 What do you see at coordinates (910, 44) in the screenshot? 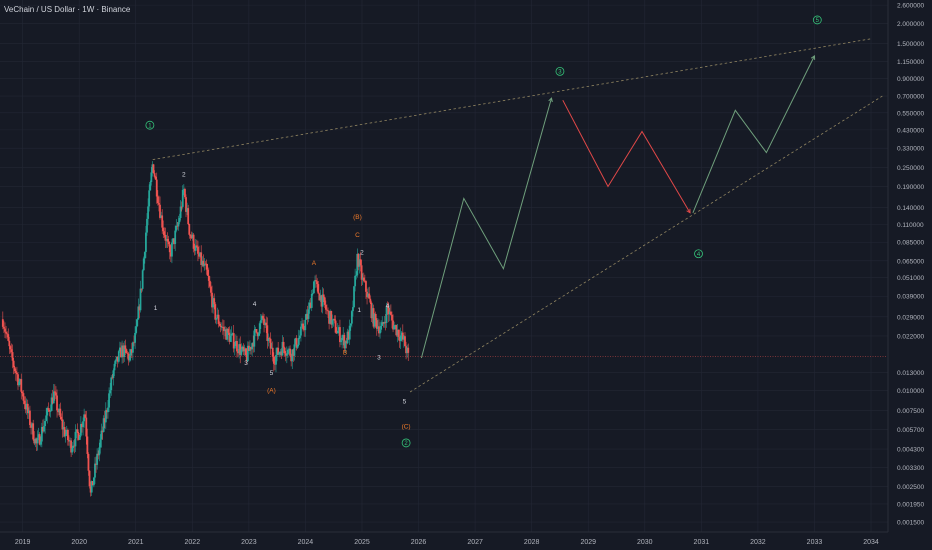
I see `y-tick-label: 1.500000` at bounding box center [910, 44].